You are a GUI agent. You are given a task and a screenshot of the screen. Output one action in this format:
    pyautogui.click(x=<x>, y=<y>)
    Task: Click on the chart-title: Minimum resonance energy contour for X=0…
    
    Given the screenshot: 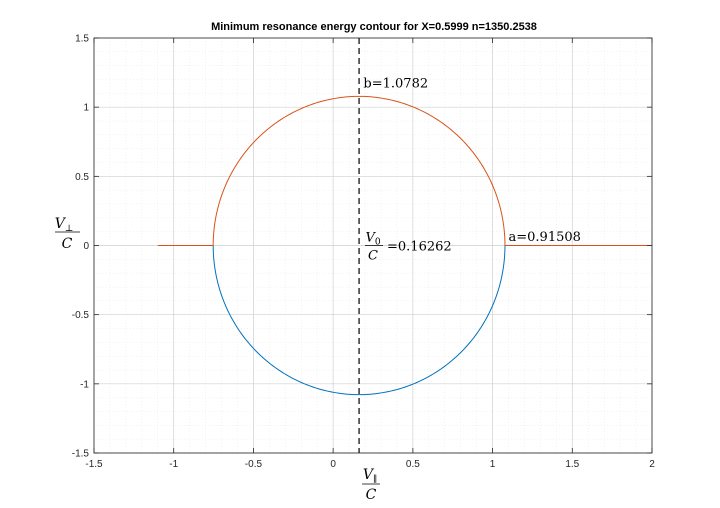 What is the action you would take?
    pyautogui.click(x=374, y=27)
    